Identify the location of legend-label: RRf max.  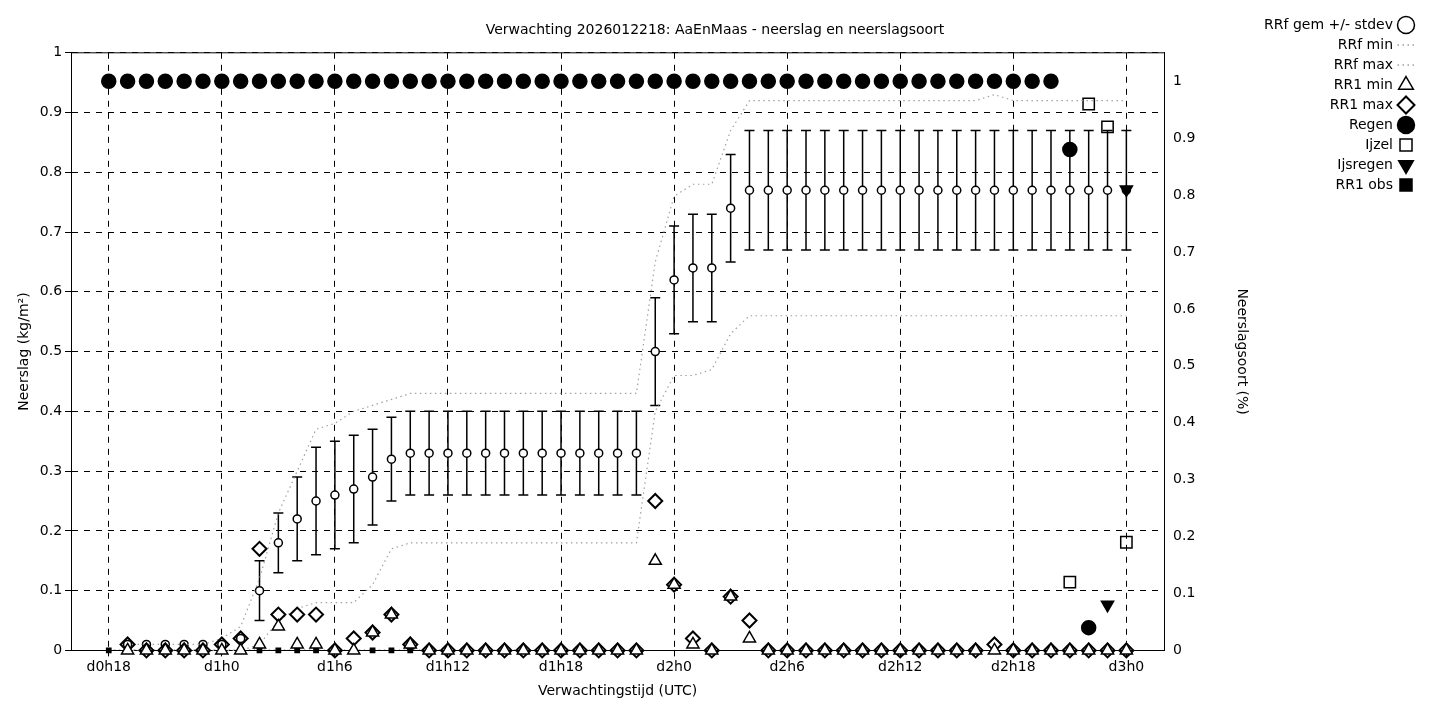
(1363, 63).